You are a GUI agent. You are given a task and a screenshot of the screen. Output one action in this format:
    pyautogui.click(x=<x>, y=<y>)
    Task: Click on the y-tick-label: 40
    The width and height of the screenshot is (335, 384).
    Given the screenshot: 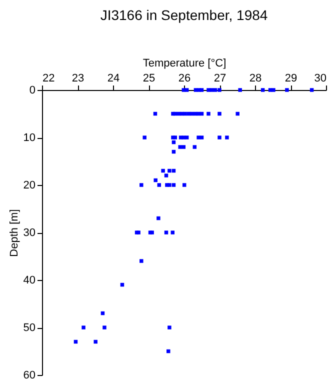 What is the action you would take?
    pyautogui.click(x=29, y=280)
    